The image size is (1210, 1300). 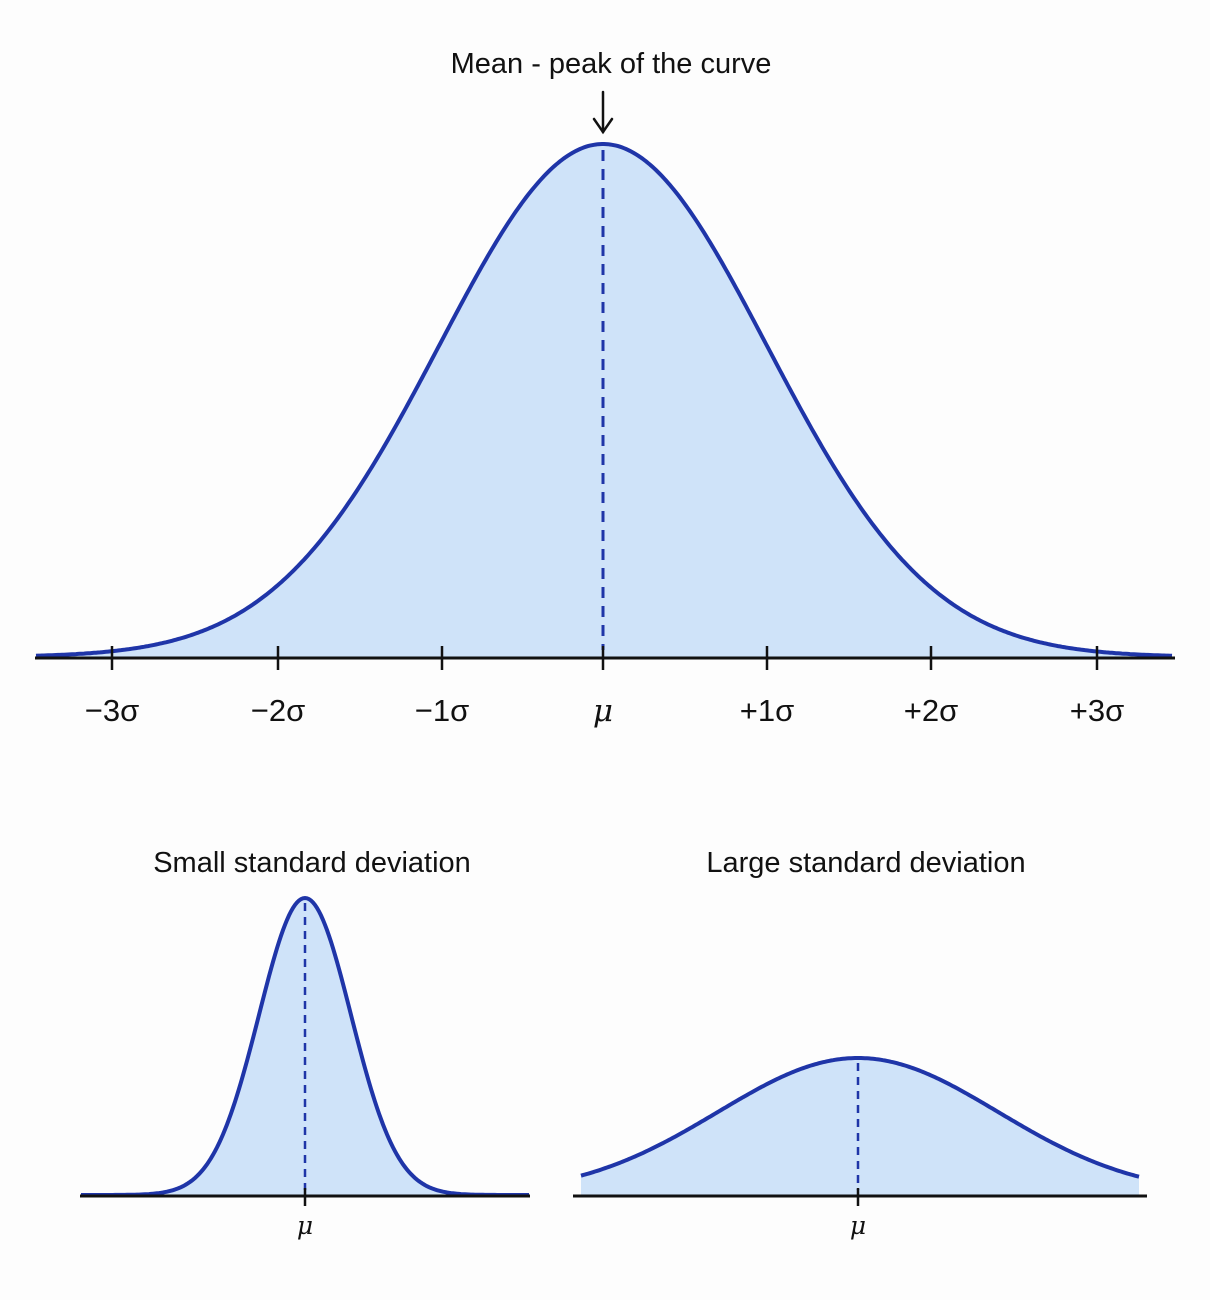 What do you see at coordinates (312, 863) in the screenshot?
I see `small-sd-title: Small standard deviation` at bounding box center [312, 863].